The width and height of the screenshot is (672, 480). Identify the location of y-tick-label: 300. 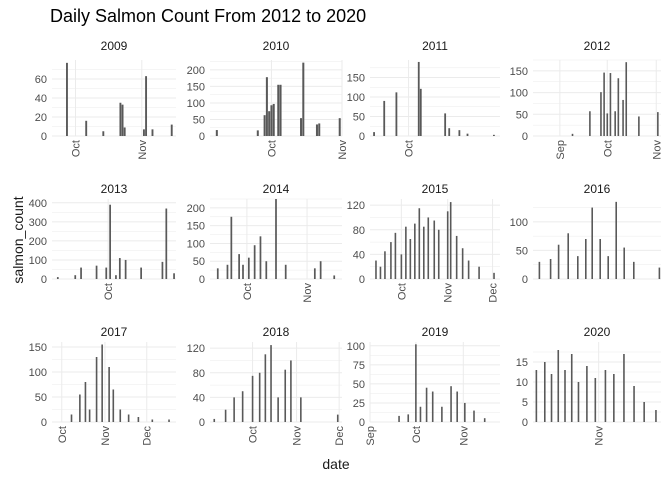
(38, 223).